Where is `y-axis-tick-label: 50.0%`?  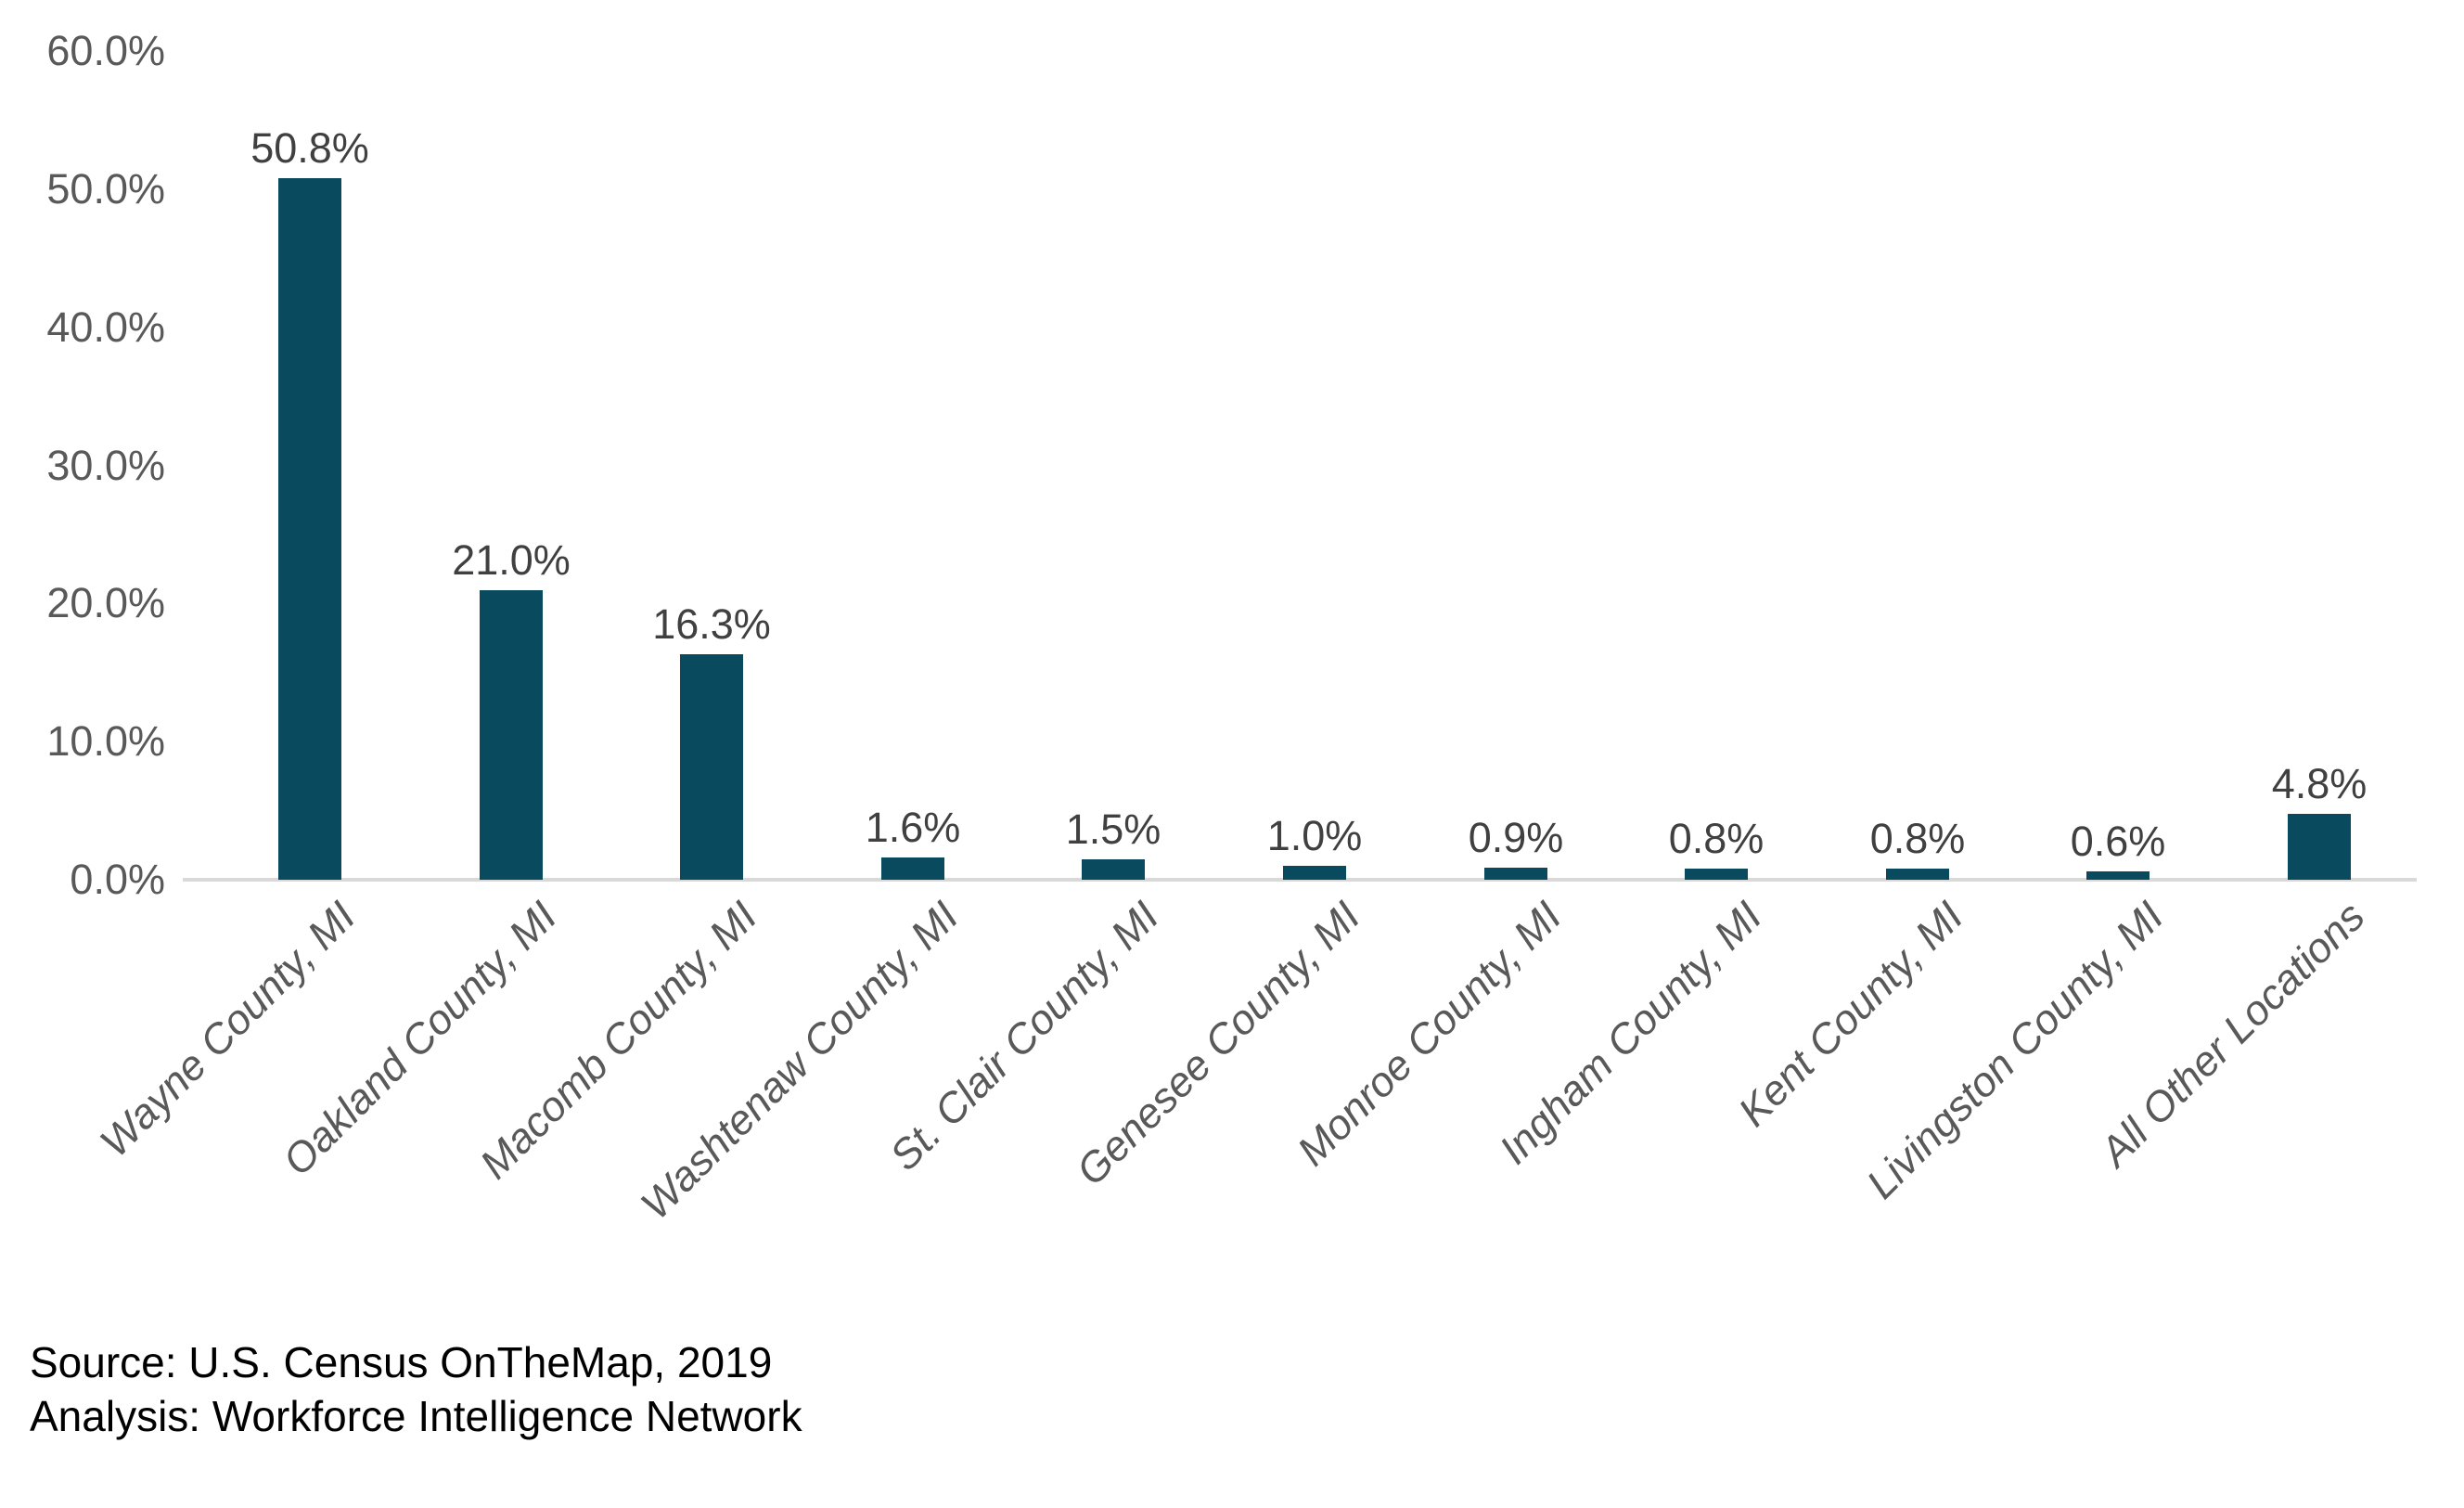
y-axis-tick-label: 50.0% is located at coordinates (105, 189).